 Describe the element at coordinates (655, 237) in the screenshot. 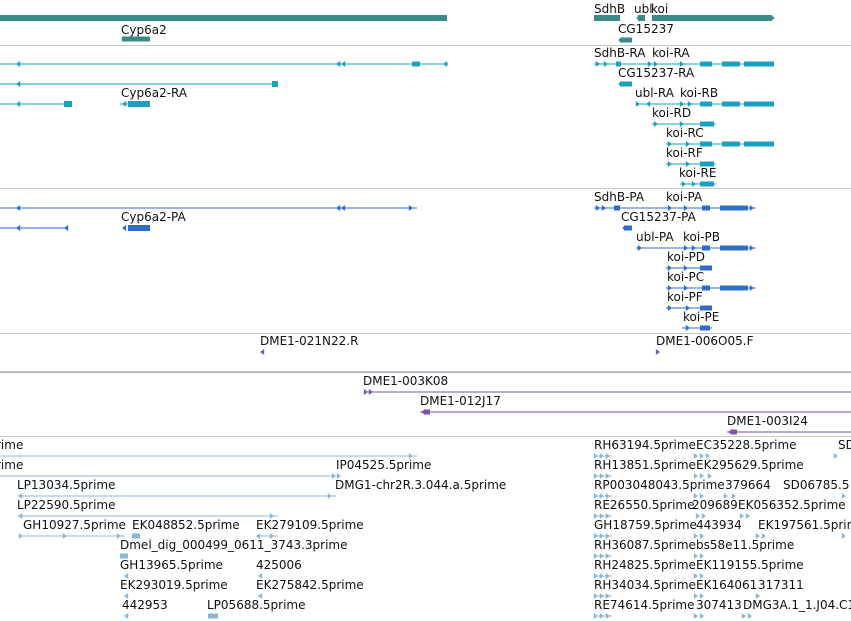

I see `feature-label: ubl-PA` at that location.